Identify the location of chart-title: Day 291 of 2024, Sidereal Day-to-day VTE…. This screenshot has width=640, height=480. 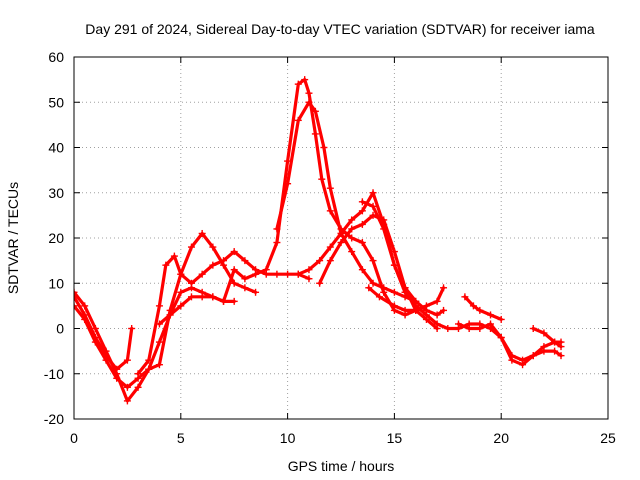
(340, 29).